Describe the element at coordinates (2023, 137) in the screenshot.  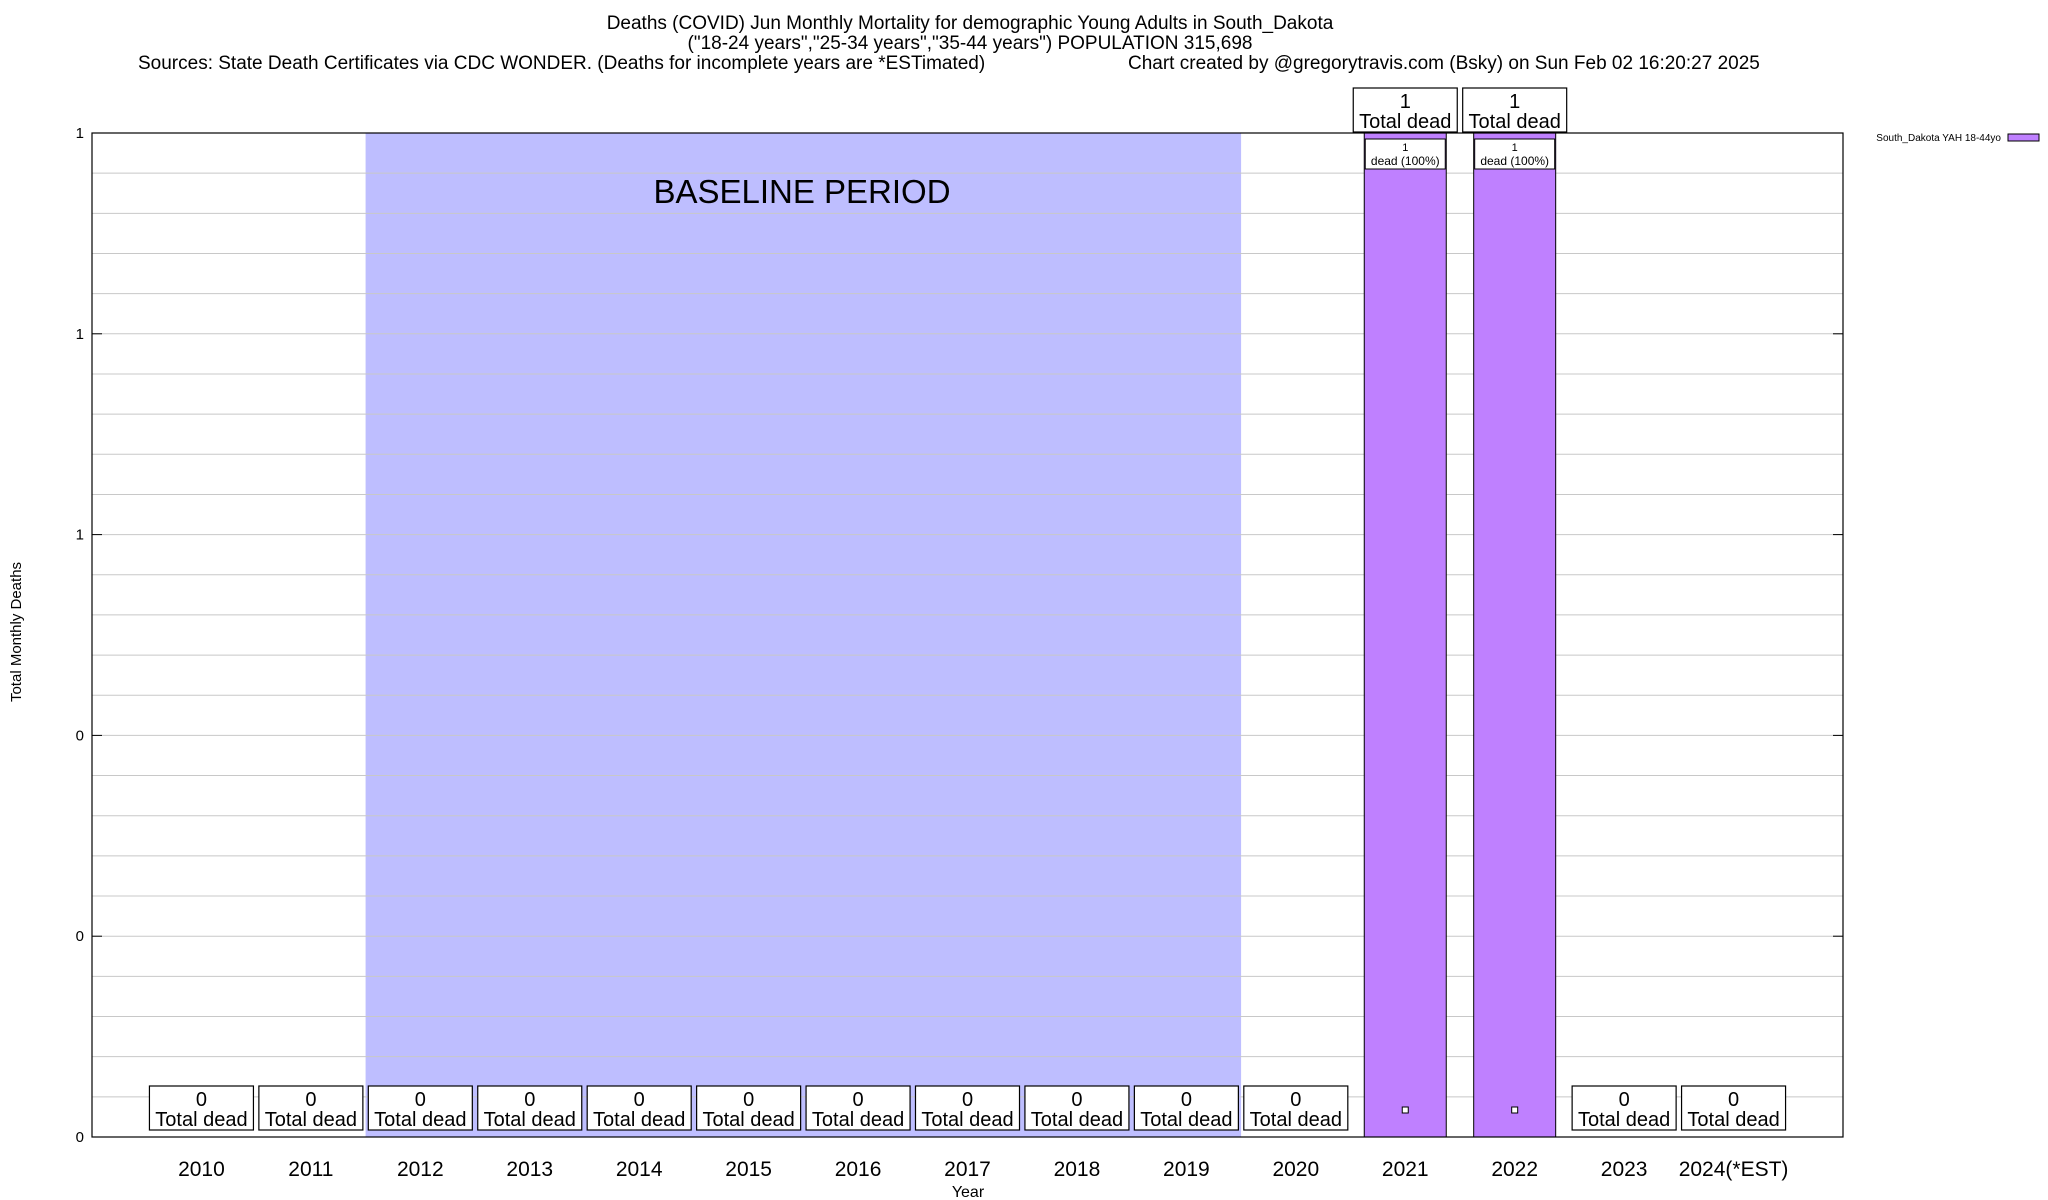
I see `legend-swatch` at that location.